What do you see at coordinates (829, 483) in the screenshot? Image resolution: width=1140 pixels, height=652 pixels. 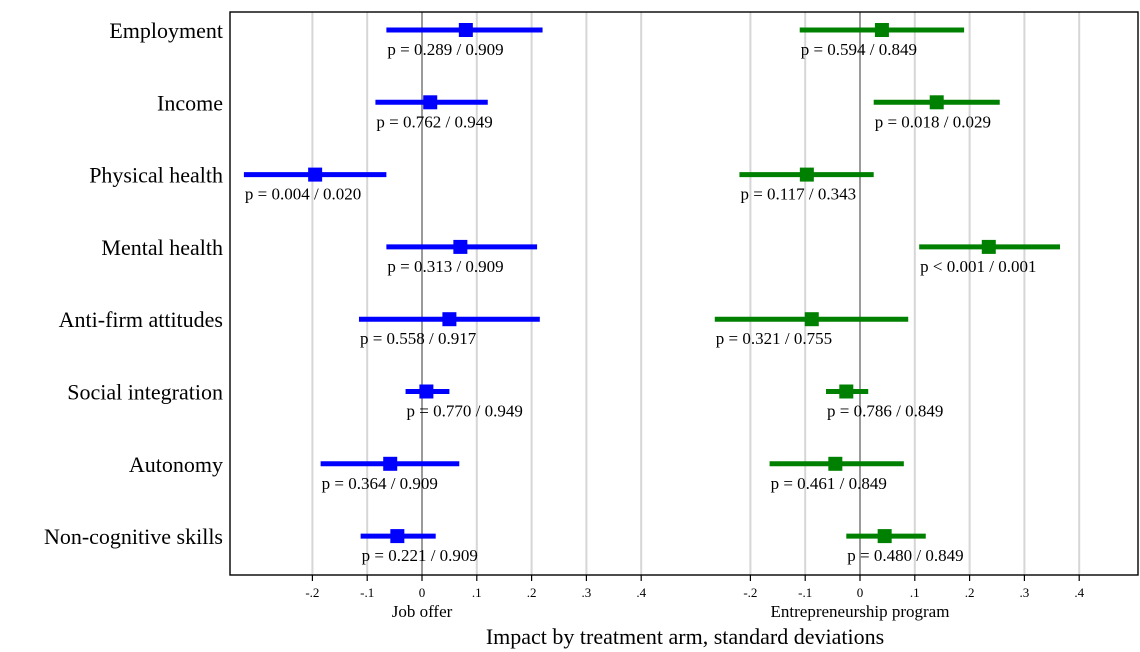 I see `p-value-label: p = 0.461 / 0.849` at bounding box center [829, 483].